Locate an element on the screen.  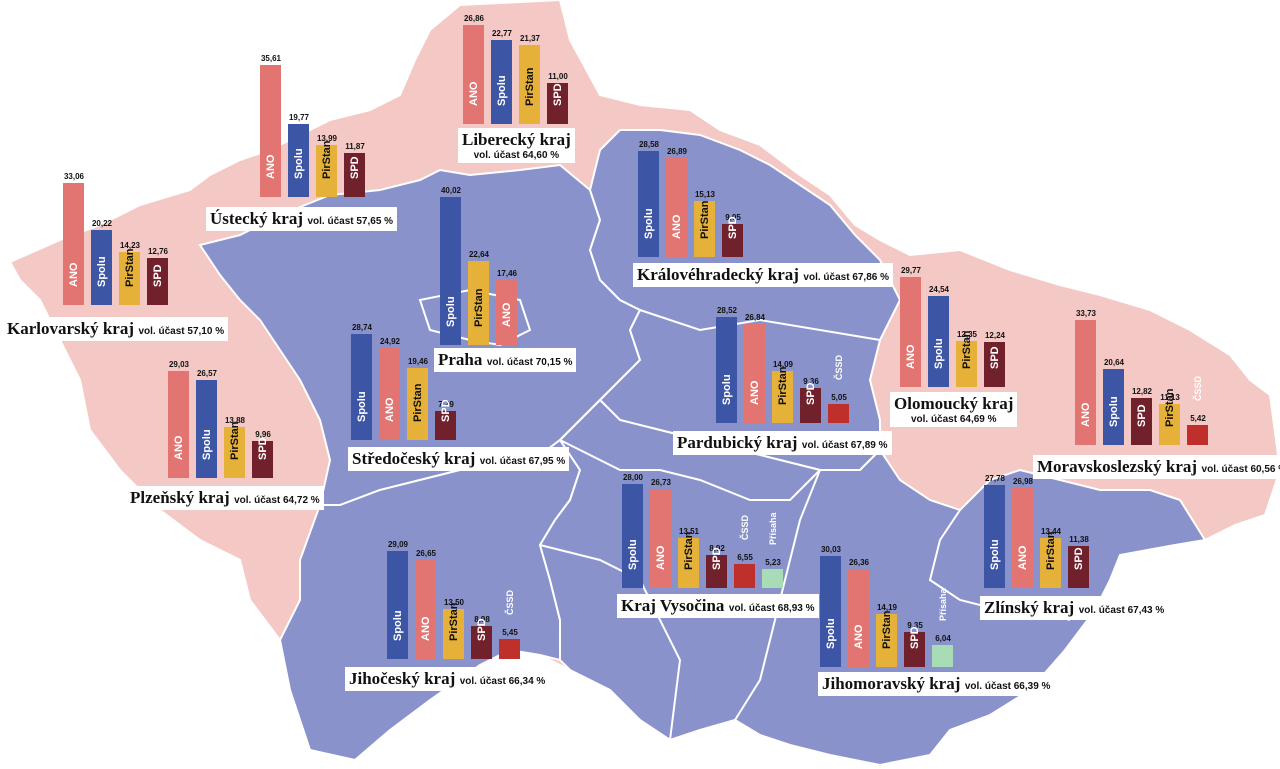
bar-ustecky-spd is located at coordinates (354, 175).